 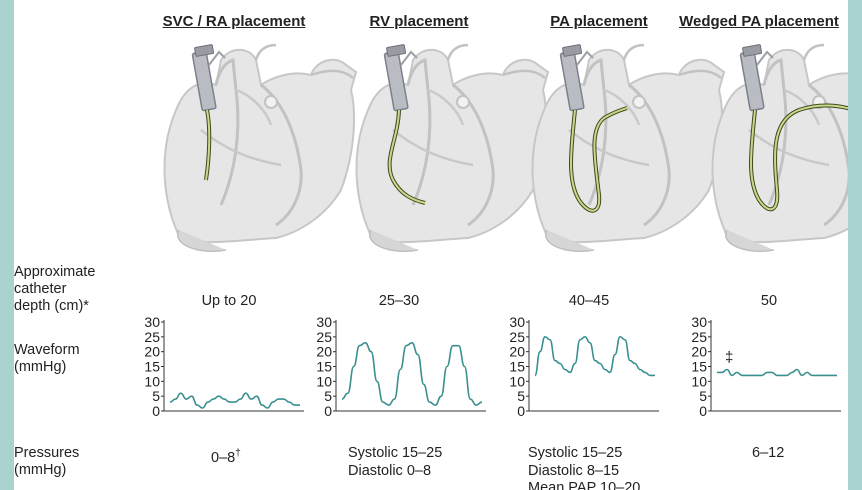 What do you see at coordinates (628, 147) in the screenshot?
I see `heart-pa` at bounding box center [628, 147].